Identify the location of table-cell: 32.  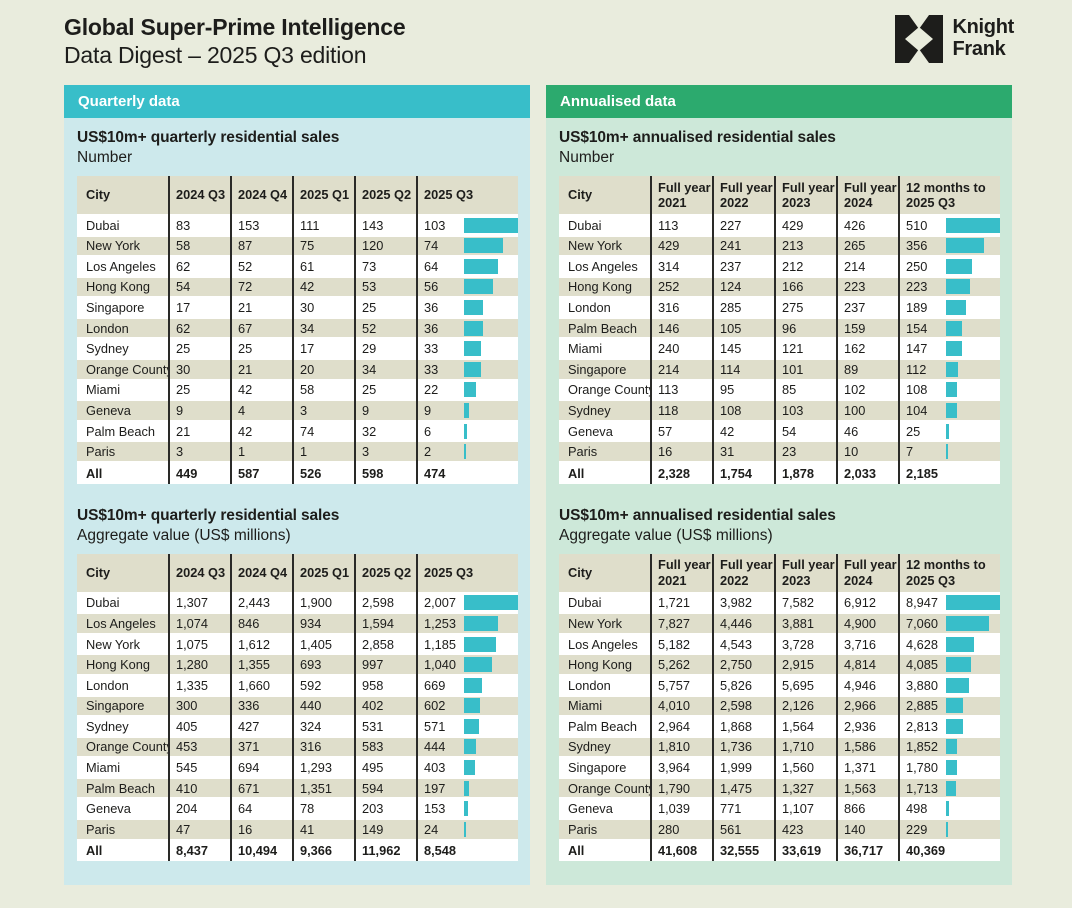
(369, 431).